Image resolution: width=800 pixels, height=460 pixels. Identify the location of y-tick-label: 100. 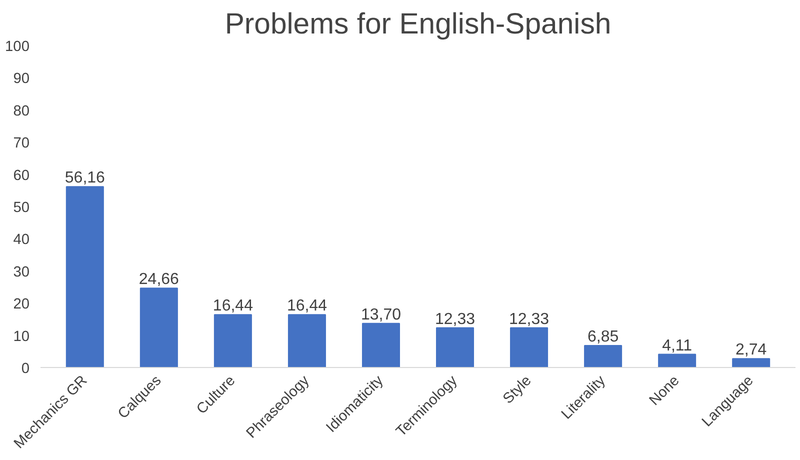
(17, 47).